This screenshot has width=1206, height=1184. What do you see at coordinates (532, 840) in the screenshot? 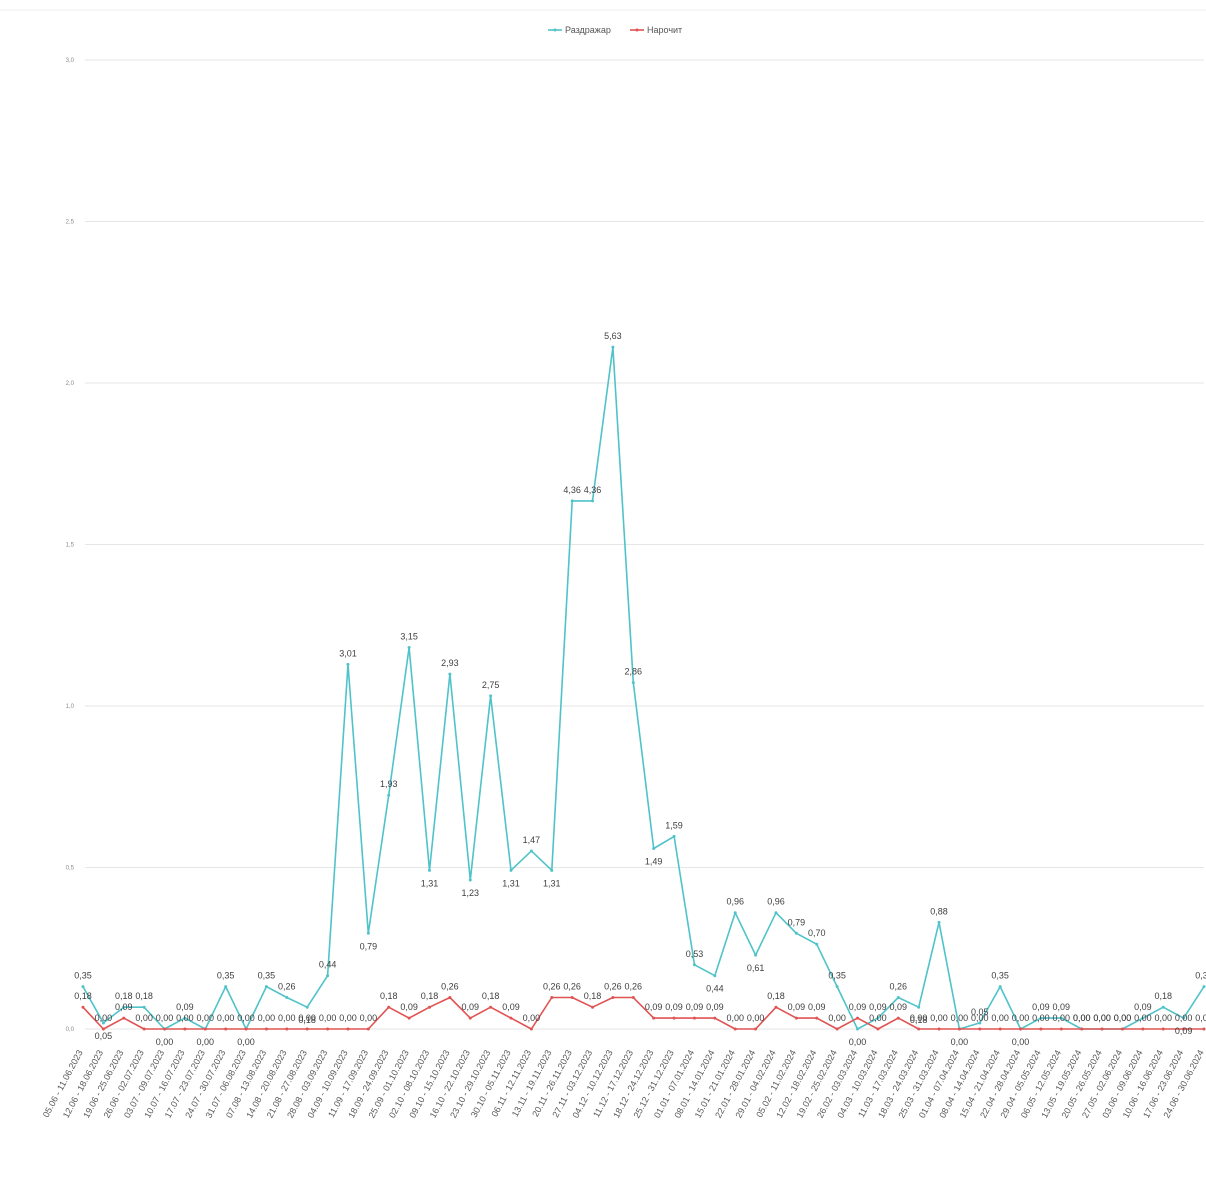
I see `data-label: 1,47` at bounding box center [532, 840].